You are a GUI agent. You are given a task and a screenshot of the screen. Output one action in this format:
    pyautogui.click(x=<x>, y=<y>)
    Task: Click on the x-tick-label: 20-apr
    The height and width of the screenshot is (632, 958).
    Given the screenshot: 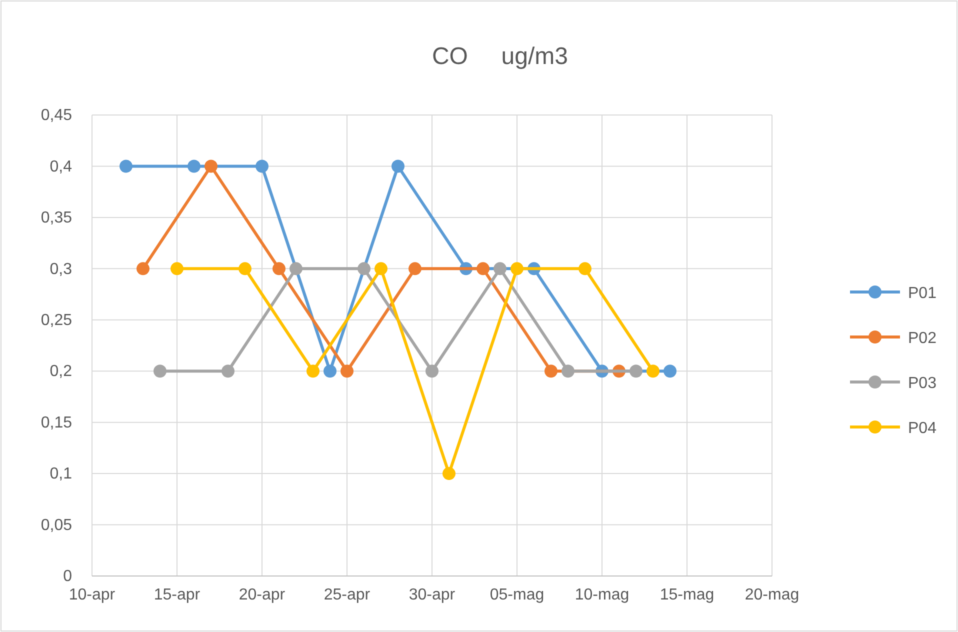 What is the action you would take?
    pyautogui.click(x=262, y=595)
    